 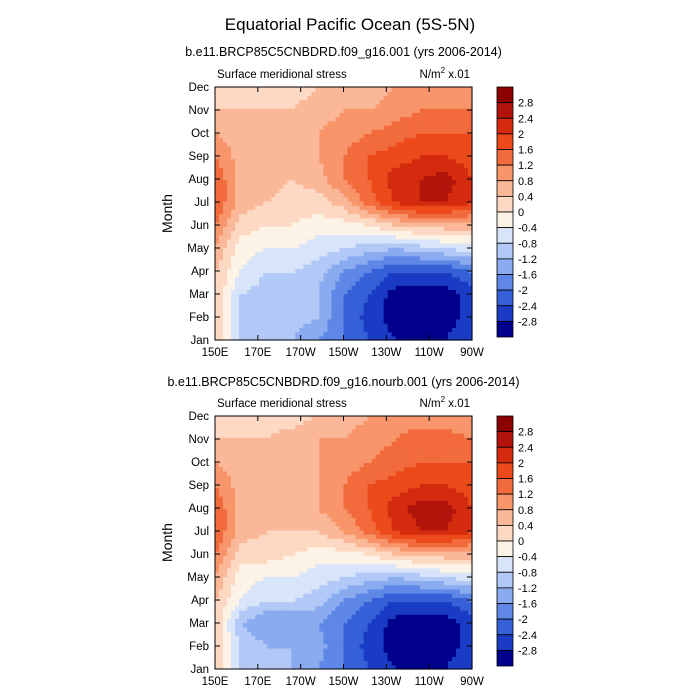 I want to click on colorbar-label: 0.4, so click(x=525, y=197).